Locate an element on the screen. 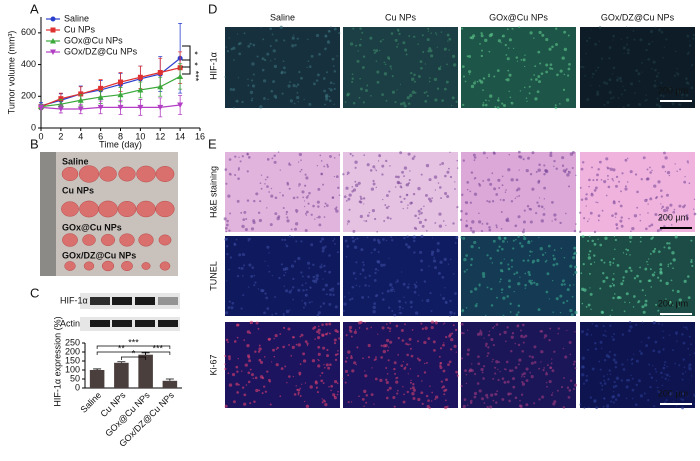  micrograph is located at coordinates (637, 365).